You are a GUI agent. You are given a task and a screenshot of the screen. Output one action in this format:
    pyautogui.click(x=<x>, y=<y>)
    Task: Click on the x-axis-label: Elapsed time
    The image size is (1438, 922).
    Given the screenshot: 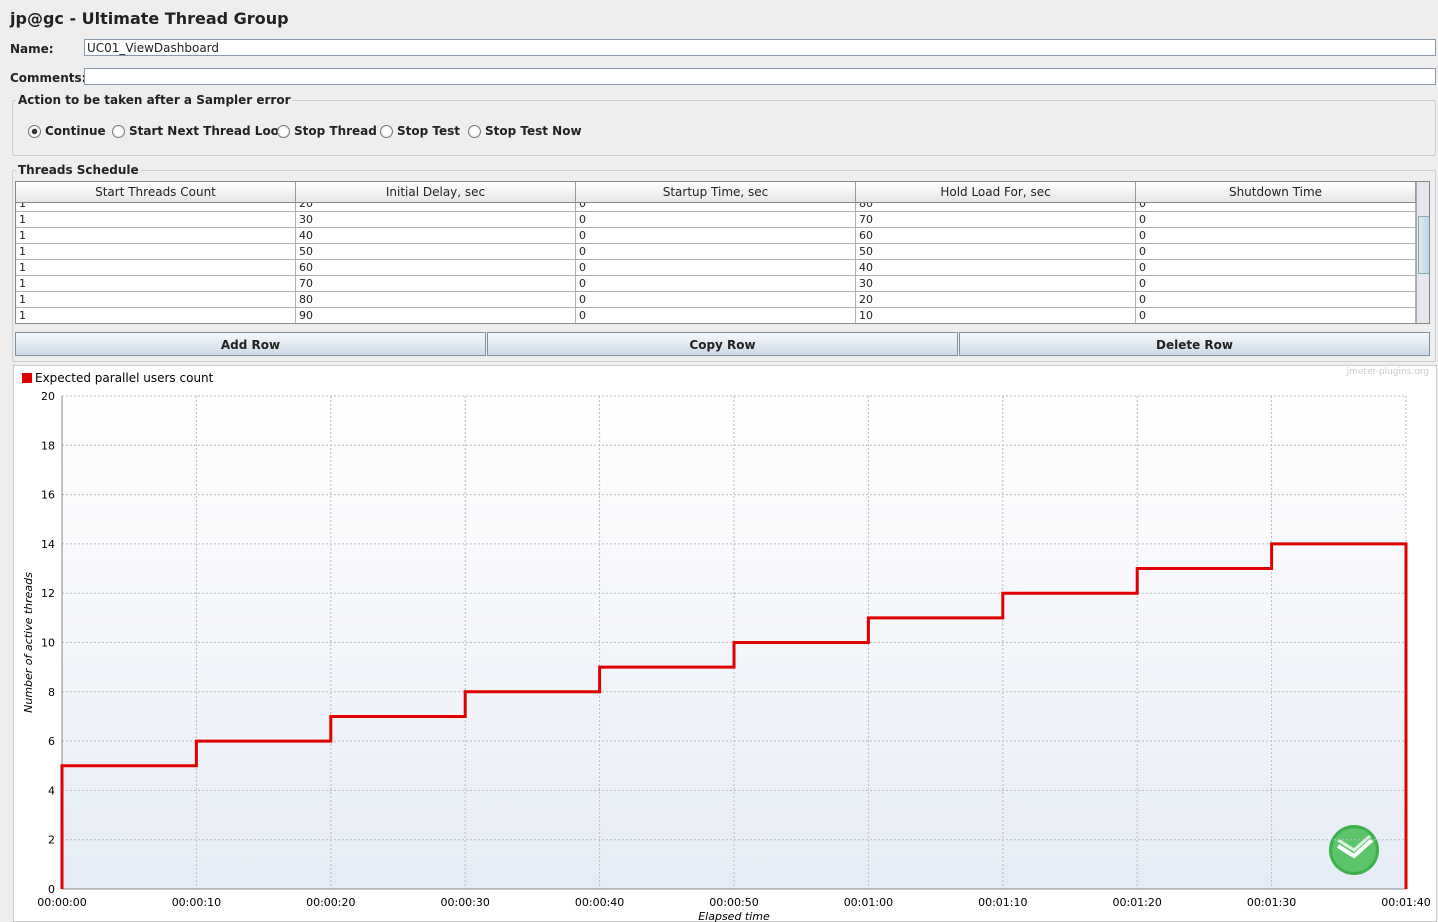 What is the action you would take?
    pyautogui.click(x=734, y=916)
    